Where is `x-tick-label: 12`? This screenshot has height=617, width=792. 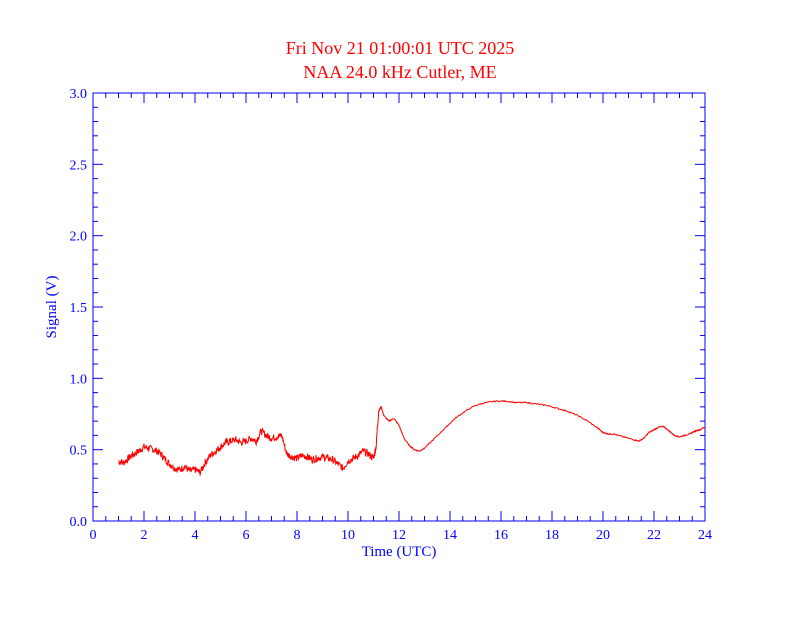
x-tick-label: 12 is located at coordinates (399, 535).